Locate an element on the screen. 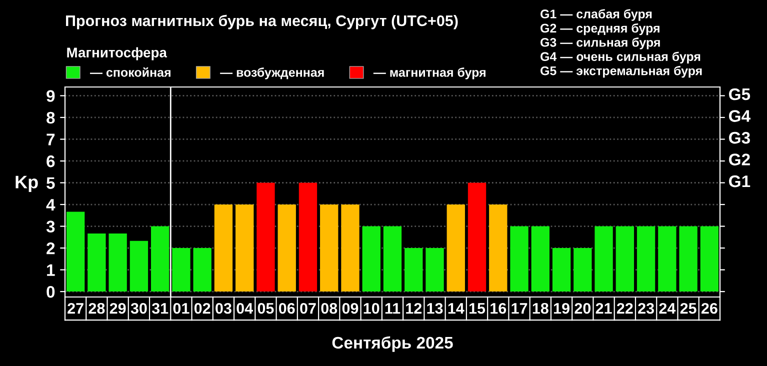 This screenshot has height=366, width=767. x-tick-label: 06 is located at coordinates (286, 308).